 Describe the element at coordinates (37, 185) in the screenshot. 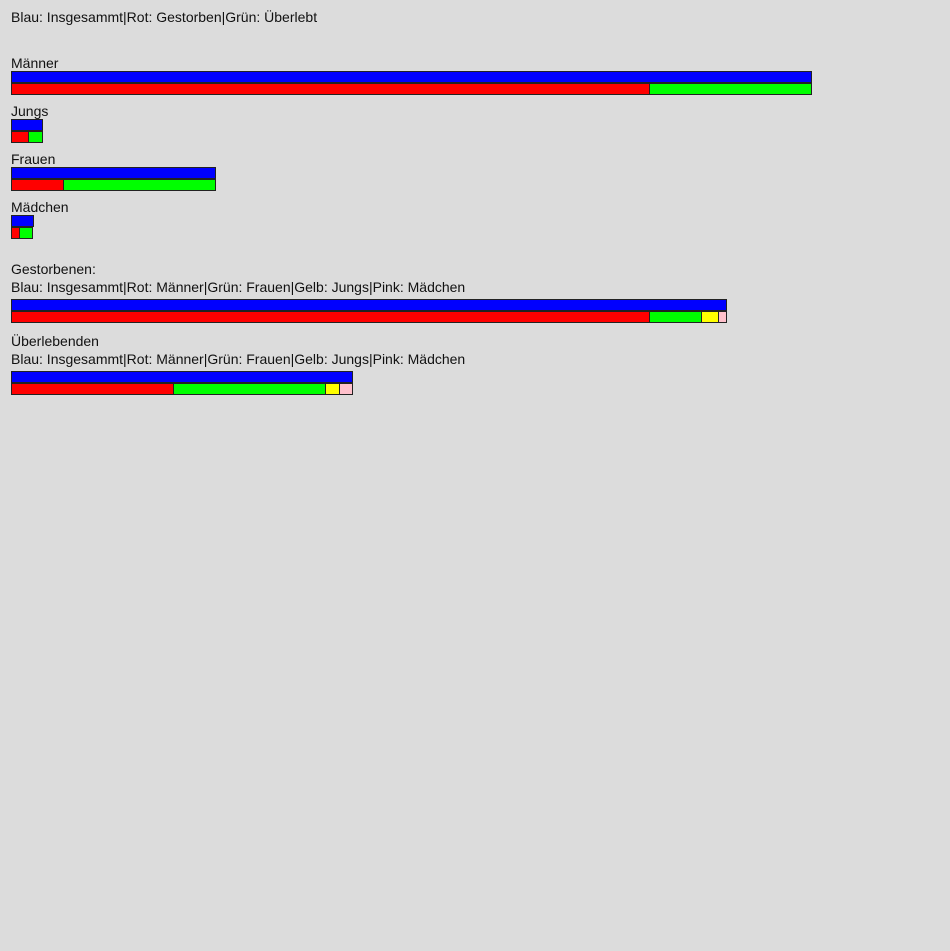

I see `died-bar-women` at that location.